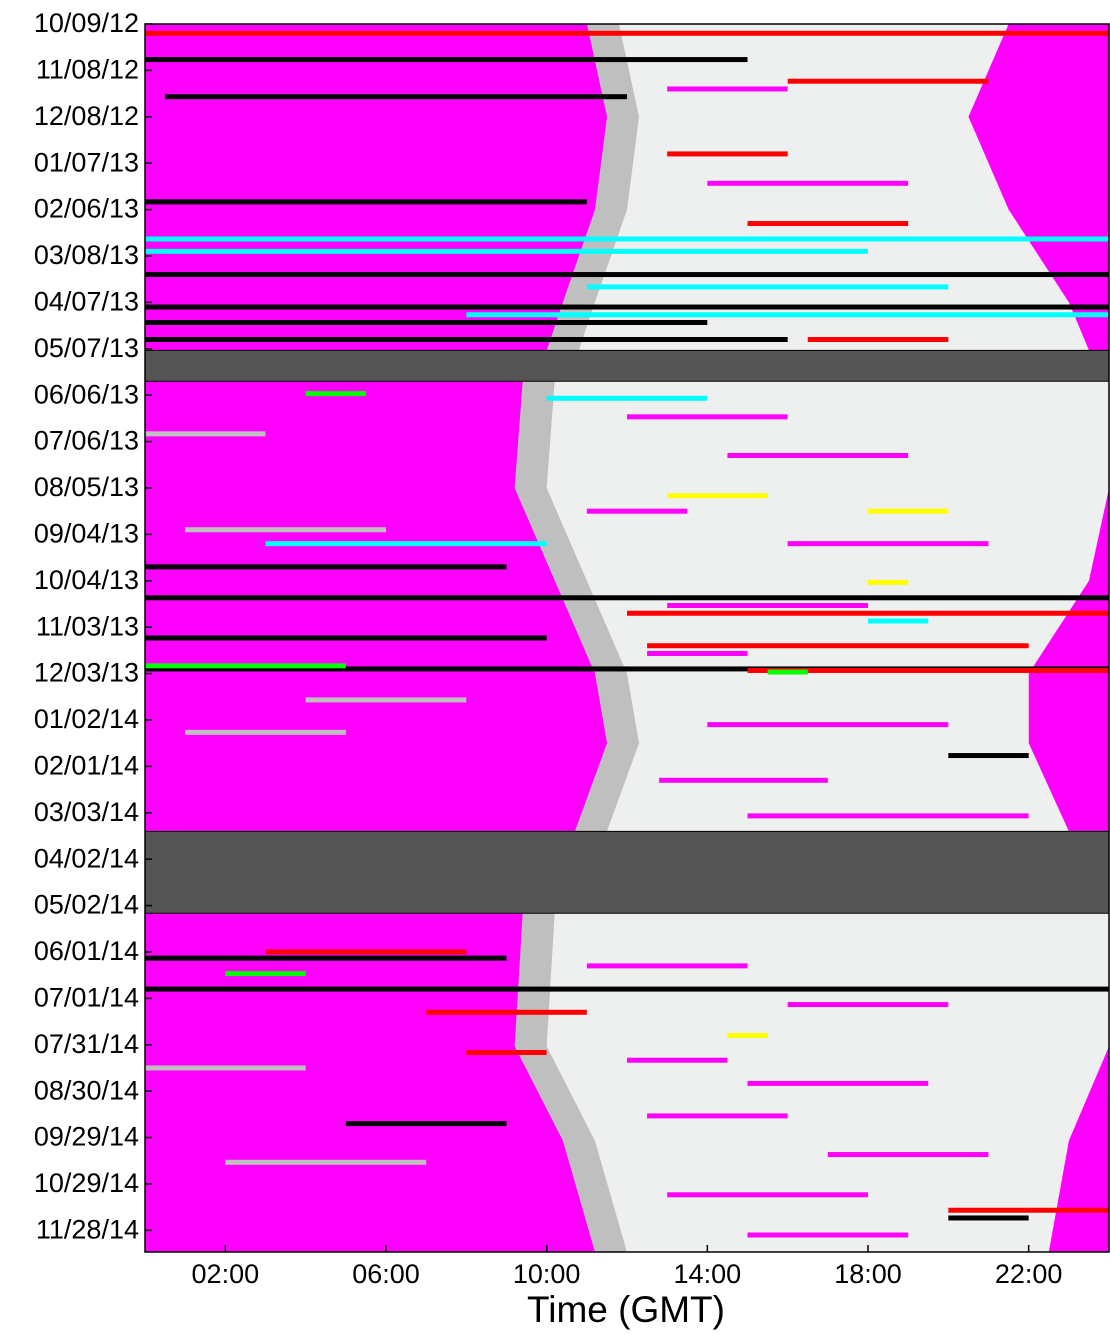 Image resolution: width=1110 pixels, height=1335 pixels. What do you see at coordinates (87, 70) in the screenshot?
I see `y-tick-label: 11/08/12` at bounding box center [87, 70].